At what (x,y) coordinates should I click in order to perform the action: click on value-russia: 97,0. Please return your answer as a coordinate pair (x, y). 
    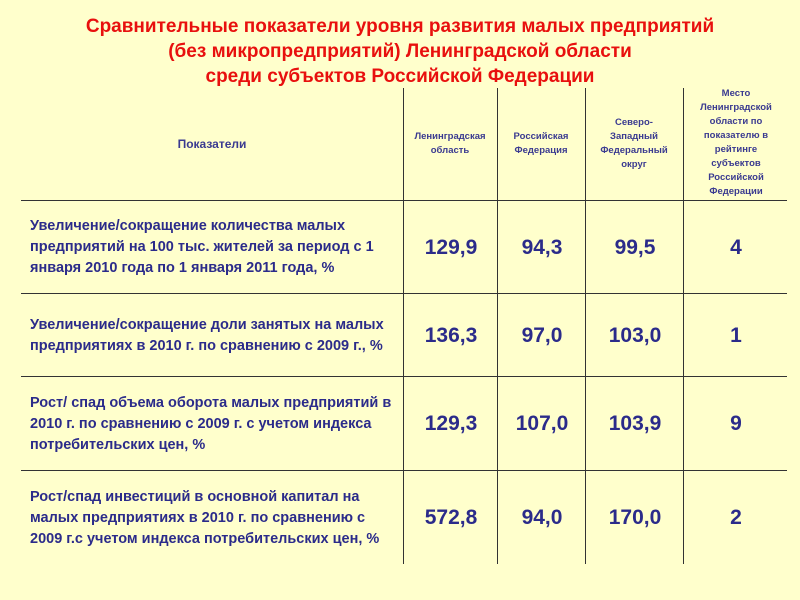
    Looking at the image, I should click on (542, 335).